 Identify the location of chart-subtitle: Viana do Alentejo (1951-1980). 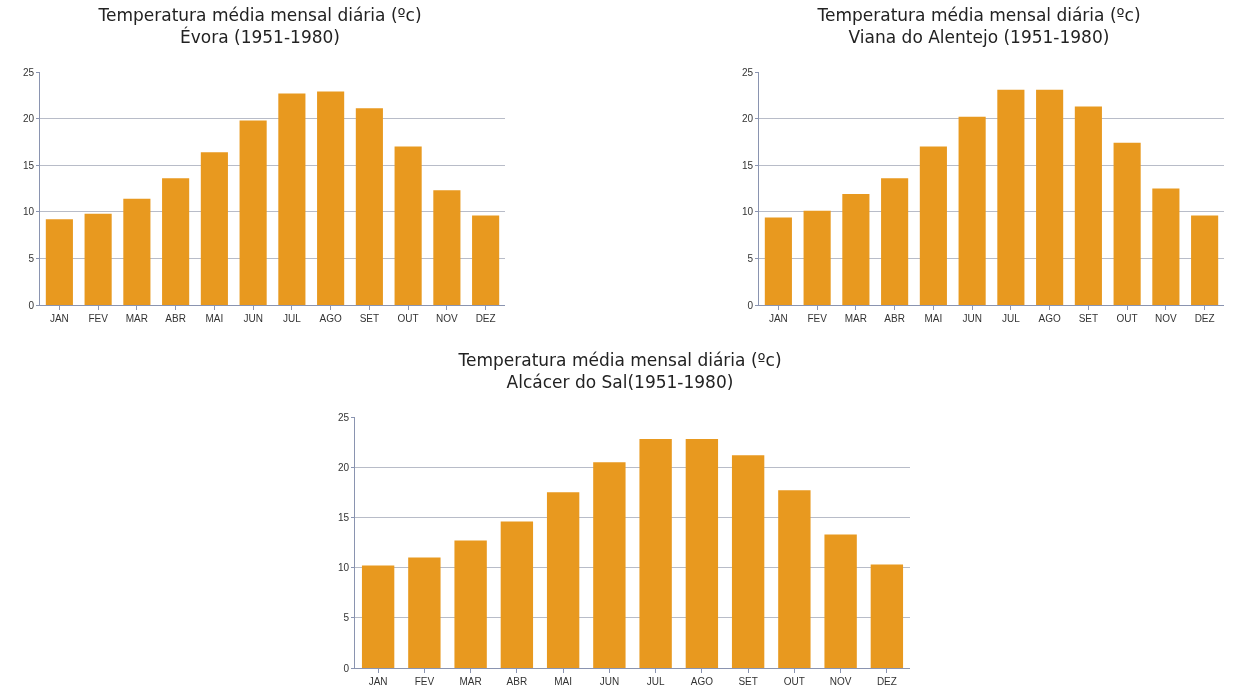
(979, 37).